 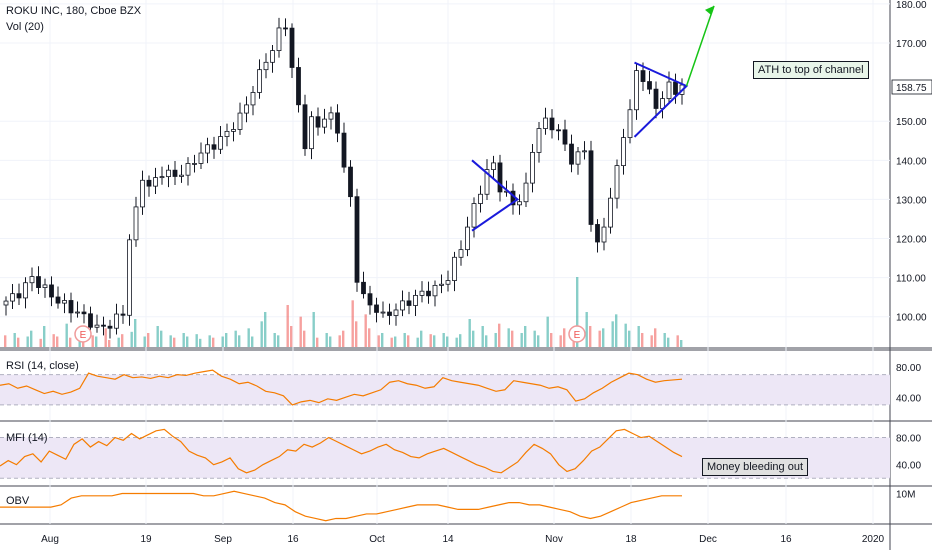 What do you see at coordinates (25, 27) in the screenshot?
I see `volume-label: Vol (20)` at bounding box center [25, 27].